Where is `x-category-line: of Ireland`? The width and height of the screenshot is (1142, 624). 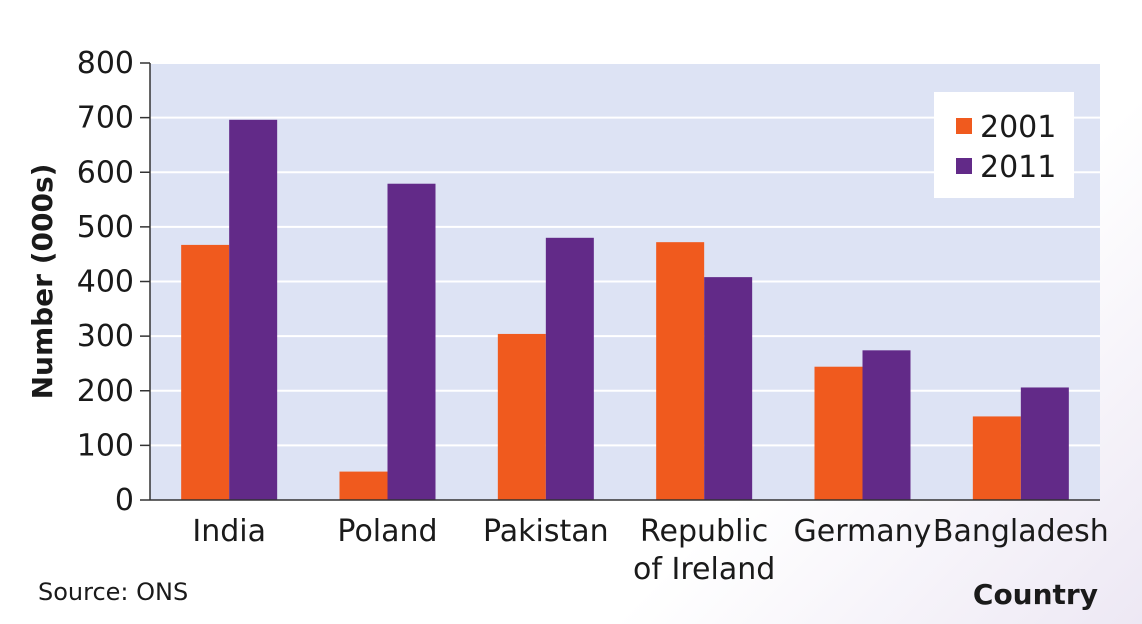
x-category-line: of Ireland is located at coordinates (704, 569).